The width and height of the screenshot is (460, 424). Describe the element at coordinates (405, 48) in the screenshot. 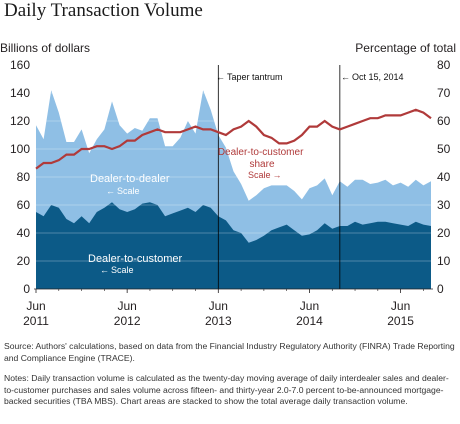

I see `right-axis-label: Percentage of total` at that location.